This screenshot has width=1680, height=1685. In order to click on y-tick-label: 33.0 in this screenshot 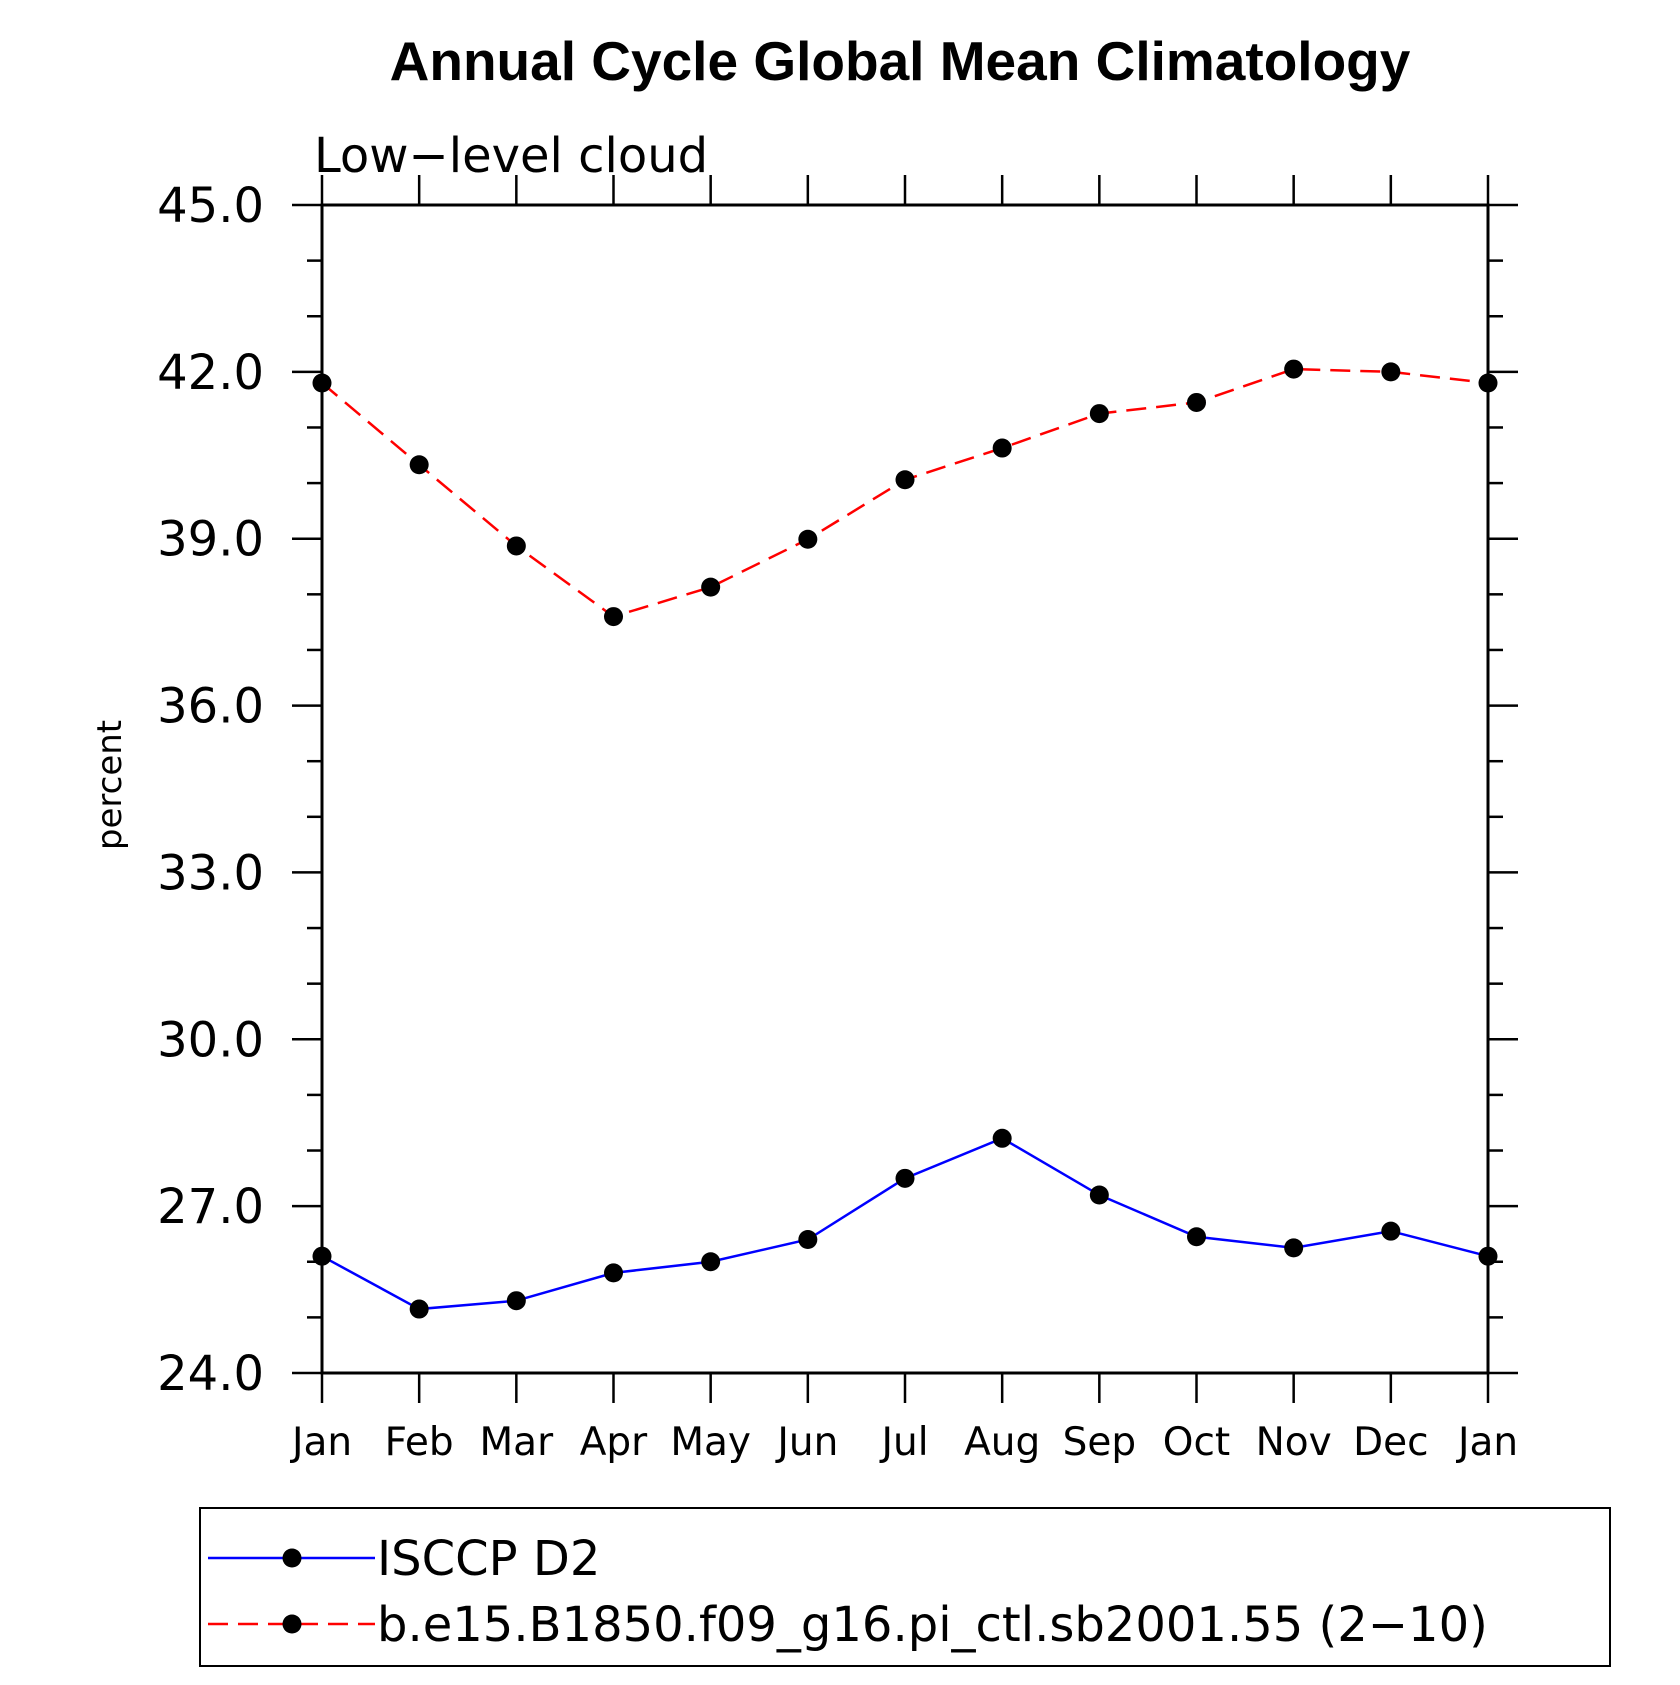, I will do `click(210, 873)`.